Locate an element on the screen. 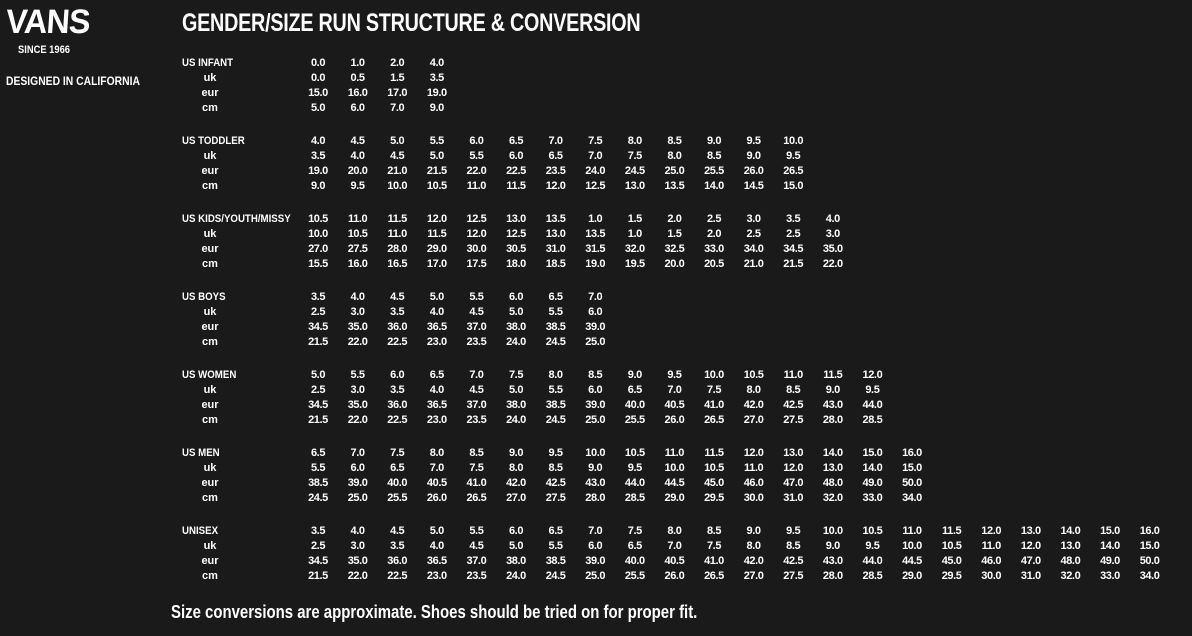 This screenshot has height=636, width=1192. size-cell: 11.5 is located at coordinates (833, 375).